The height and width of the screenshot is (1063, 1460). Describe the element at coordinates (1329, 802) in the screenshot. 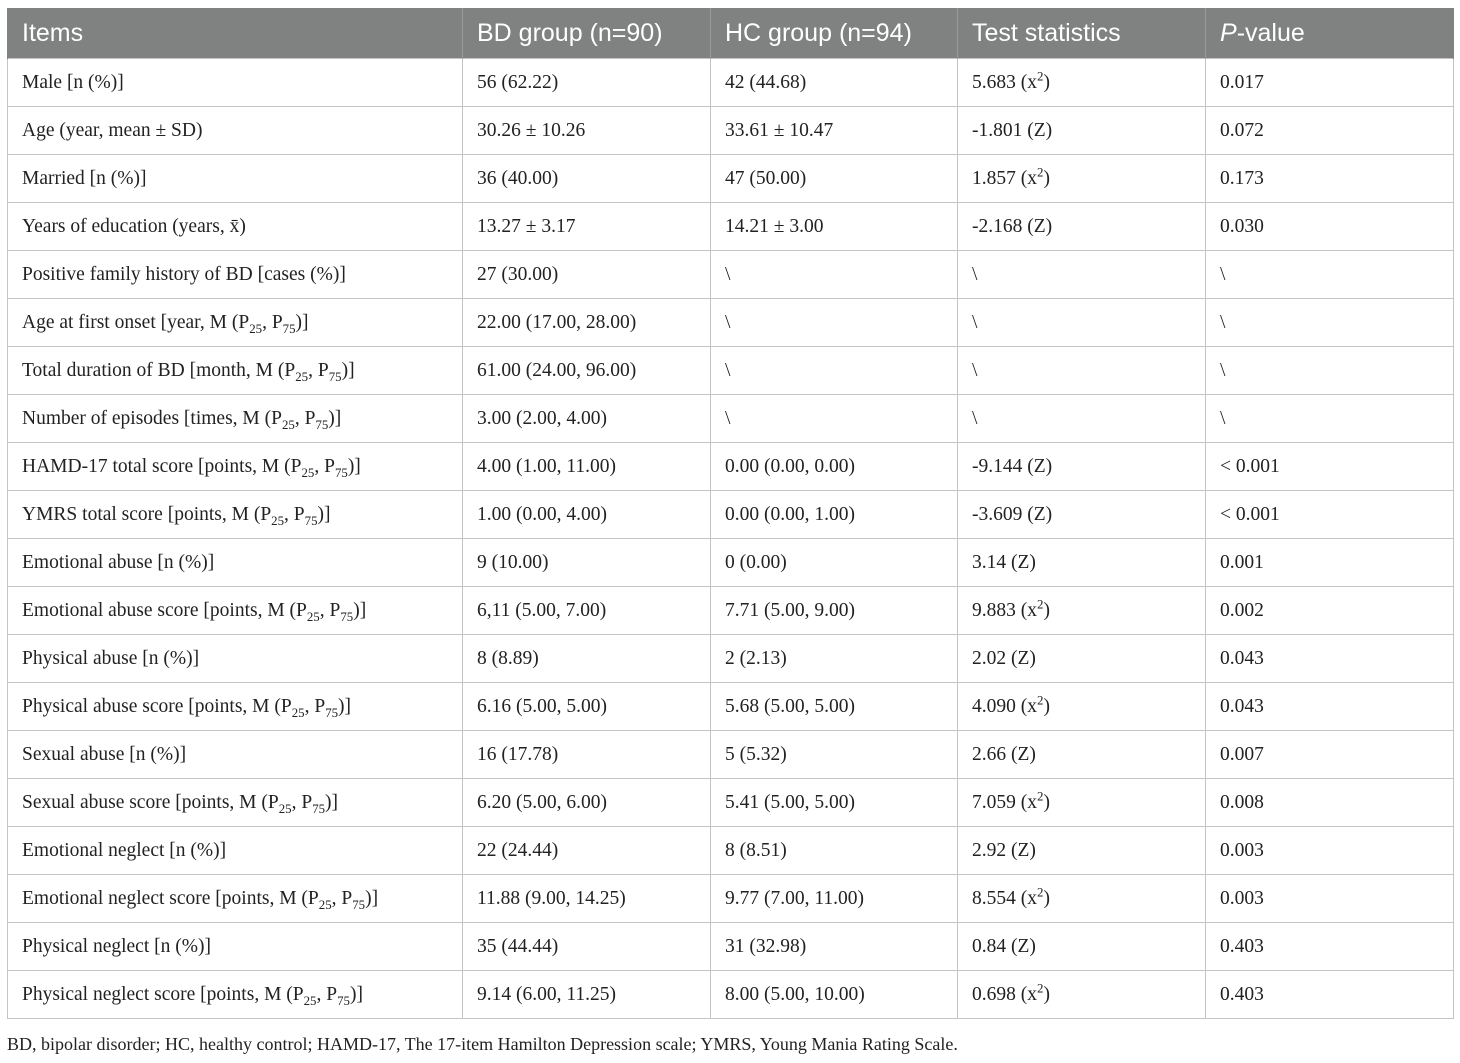

I see `p-value-cell: 0.008` at that location.